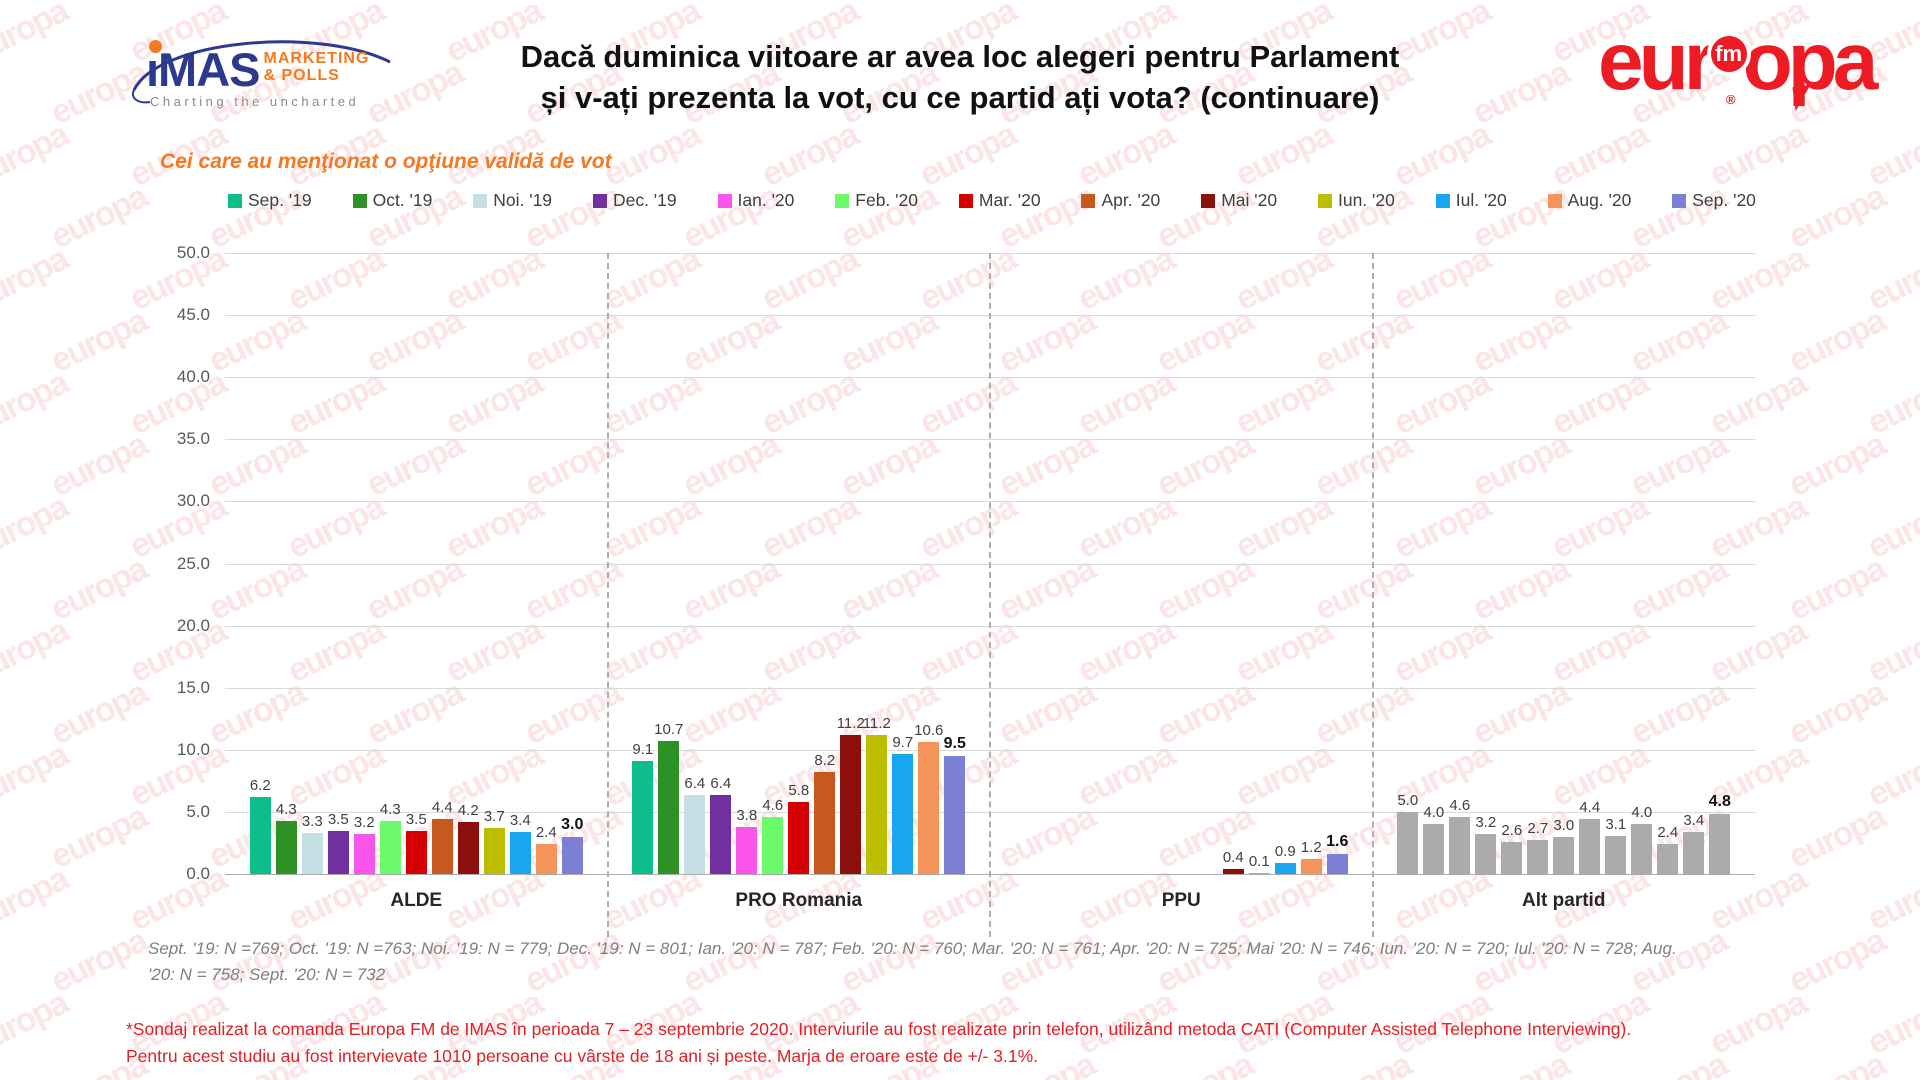  Describe the element at coordinates (198, 811) in the screenshot. I see `y-axis-tick-label: 5.0` at that location.